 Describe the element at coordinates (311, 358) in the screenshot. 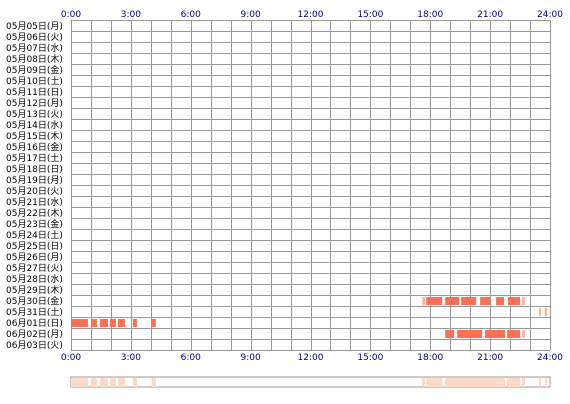

I see `x-tick-label-bottom: 12:00` at that location.